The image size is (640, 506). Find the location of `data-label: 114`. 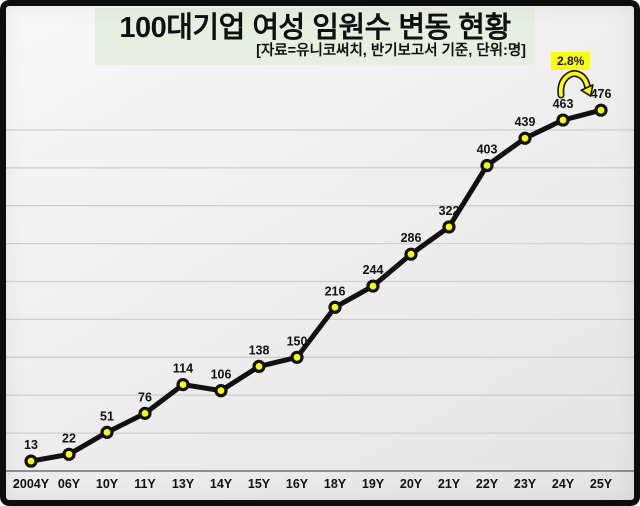

data-label: 114 is located at coordinates (183, 369).